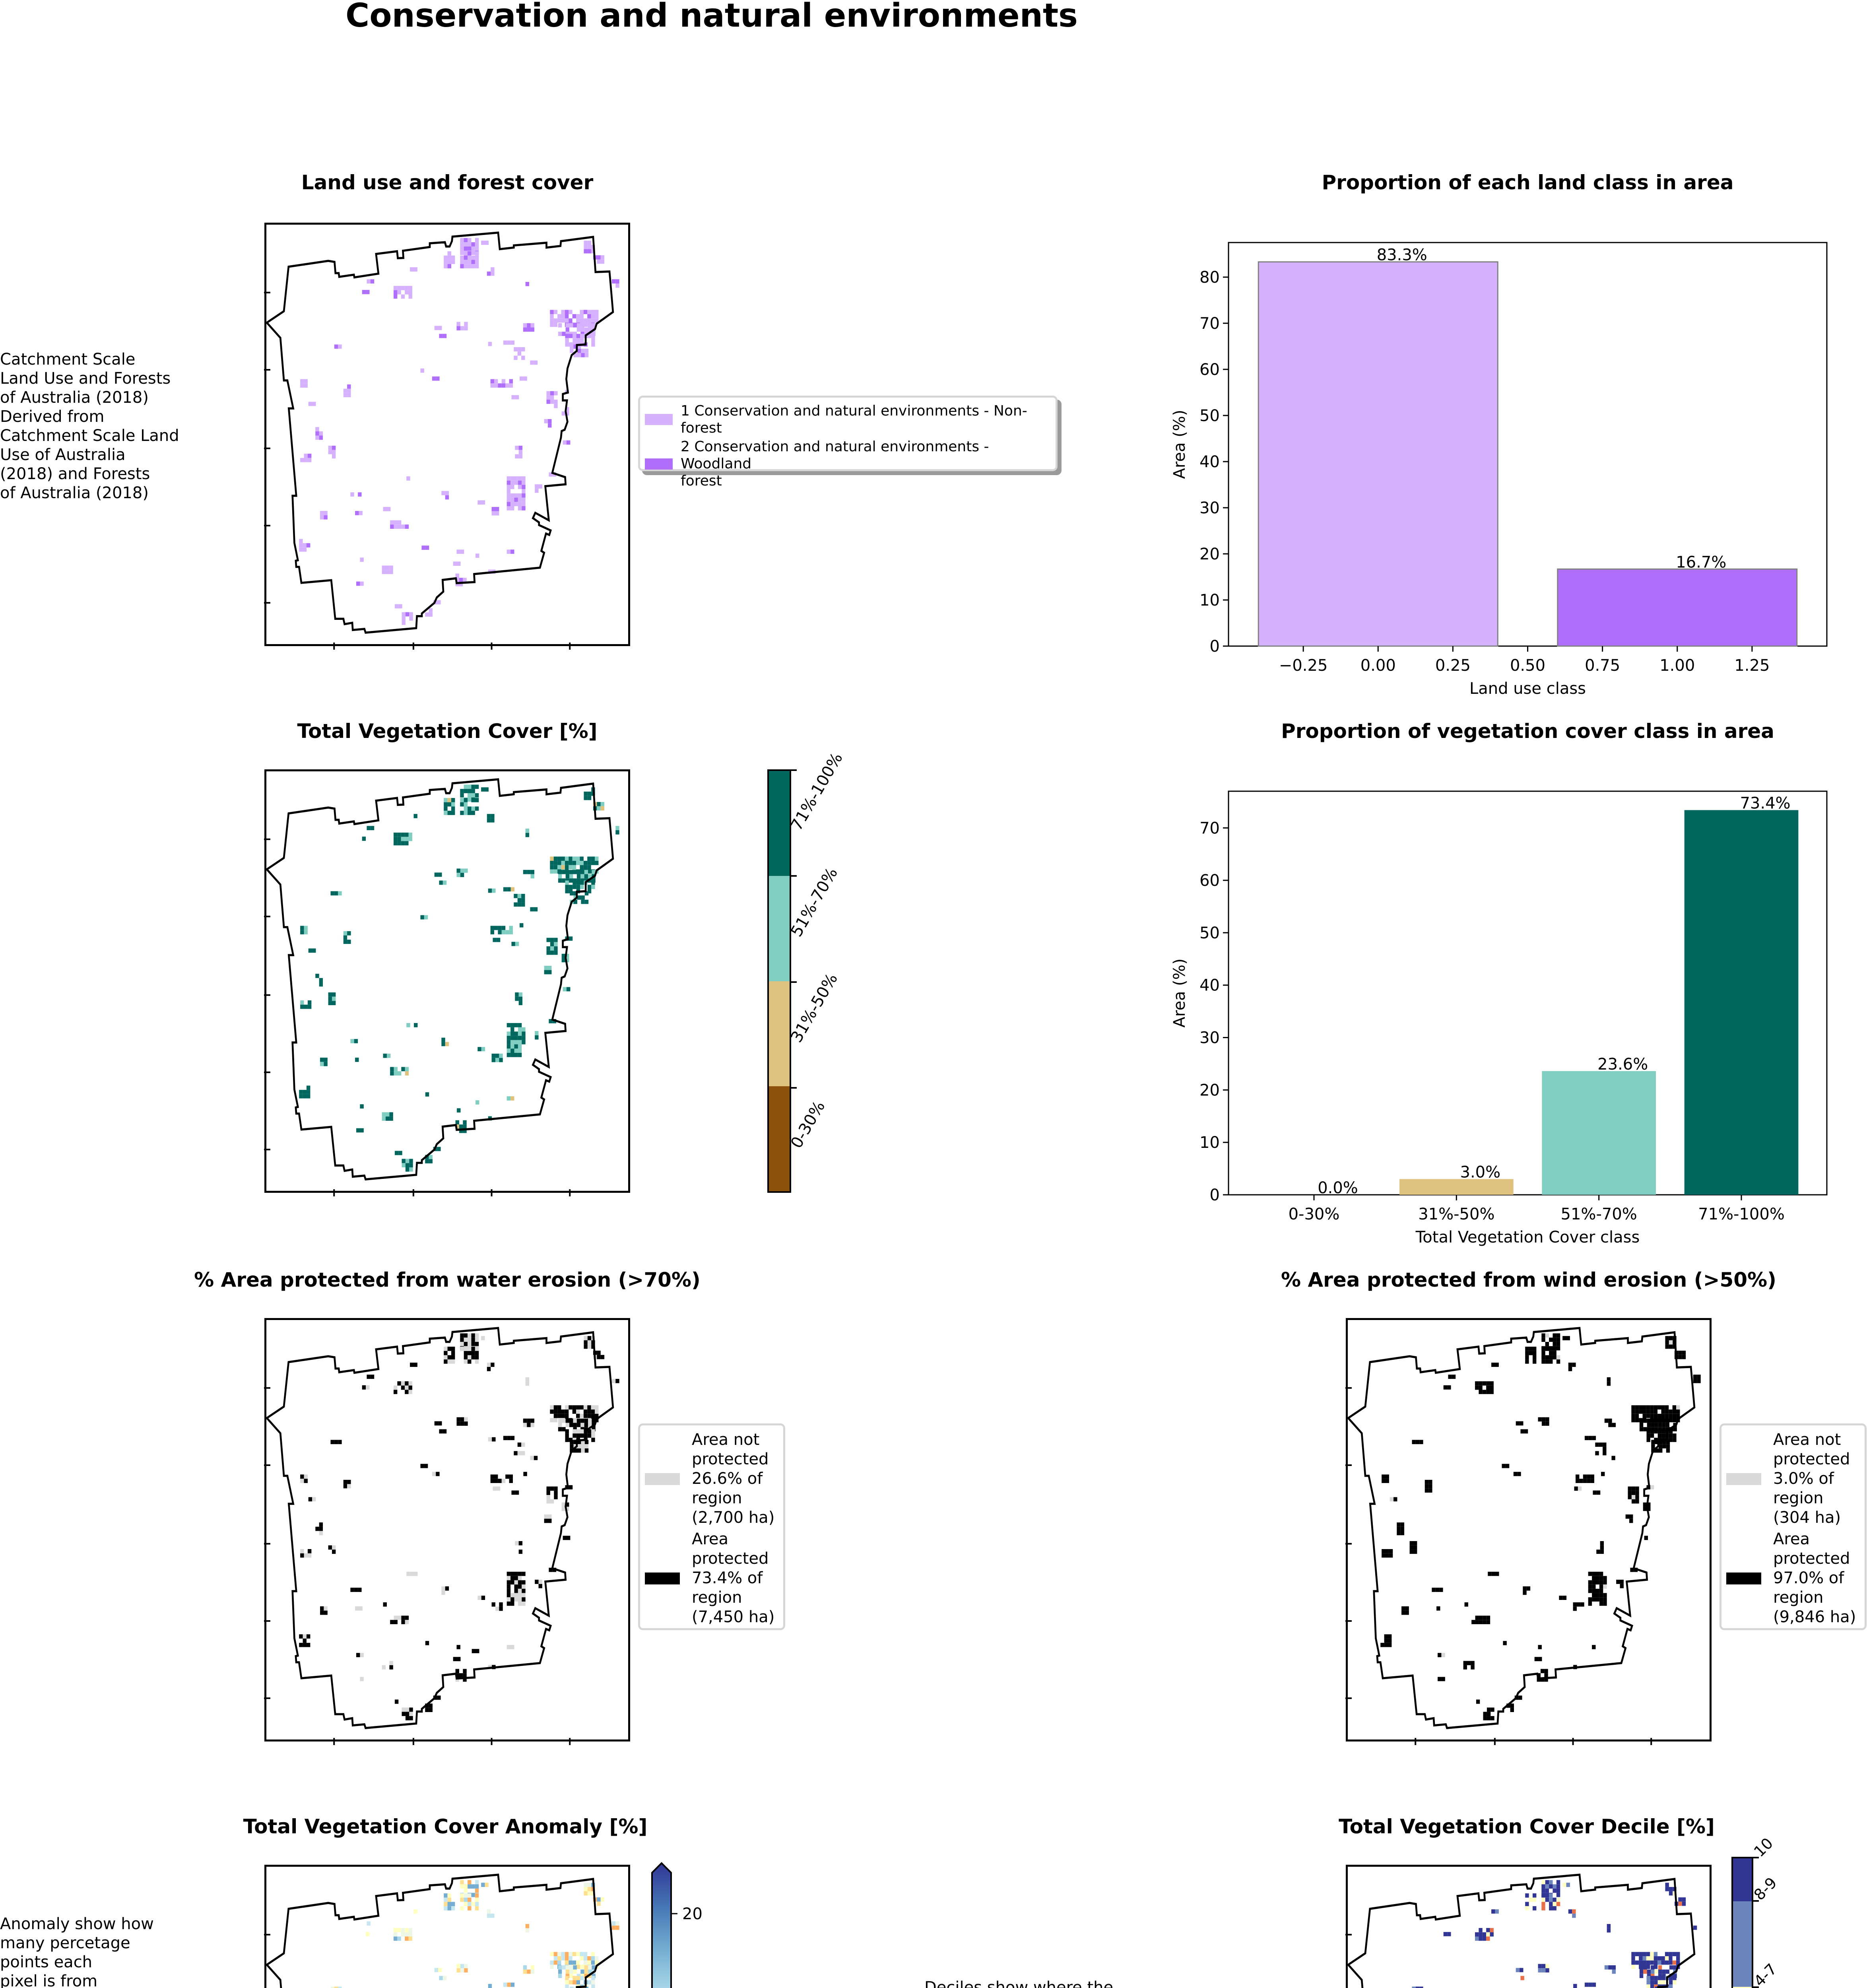 This screenshot has width=1867, height=1988. What do you see at coordinates (1677, 665) in the screenshot?
I see `x-tick-label: 1.00` at bounding box center [1677, 665].